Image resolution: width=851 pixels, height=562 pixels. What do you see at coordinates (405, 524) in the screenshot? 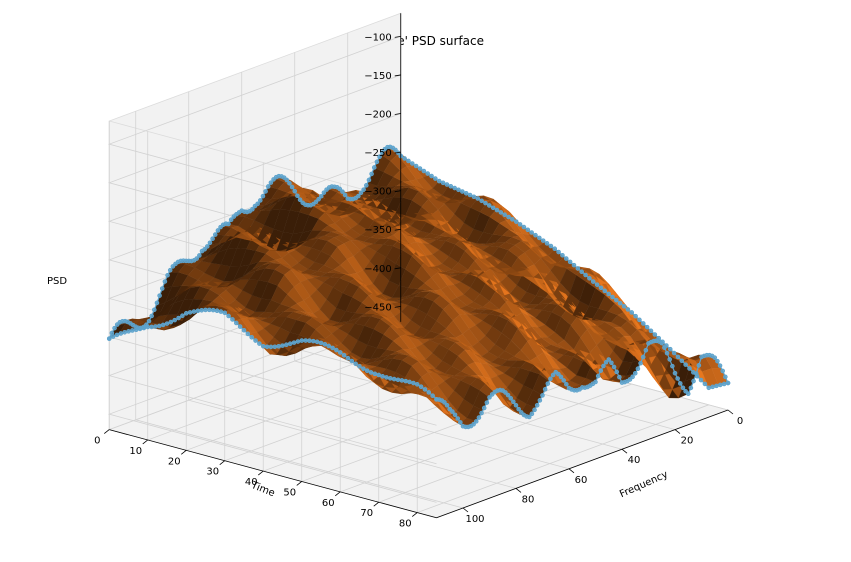
I see `time-tick-label: 80` at bounding box center [405, 524].